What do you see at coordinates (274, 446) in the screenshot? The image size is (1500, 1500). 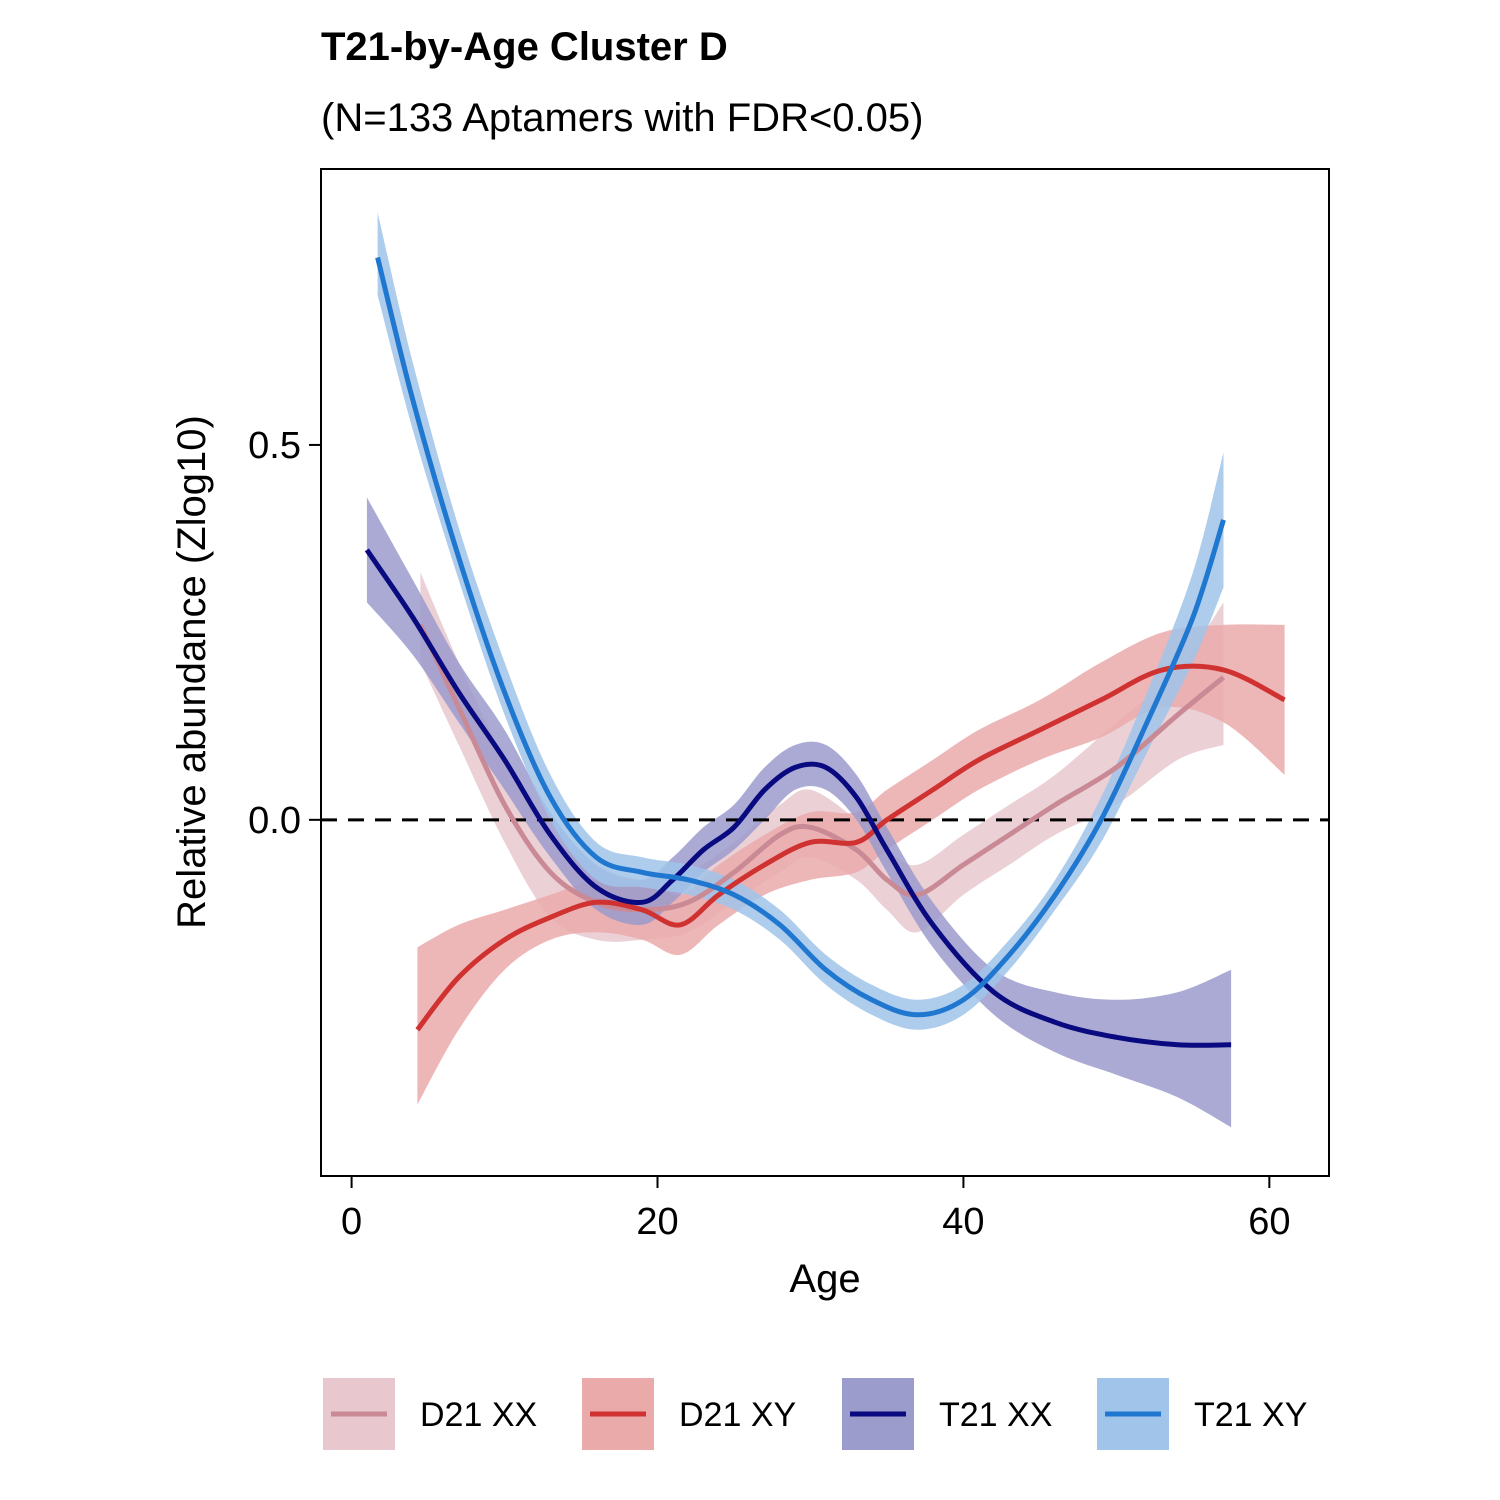 I see `y-tick-label: 0.5` at bounding box center [274, 446].